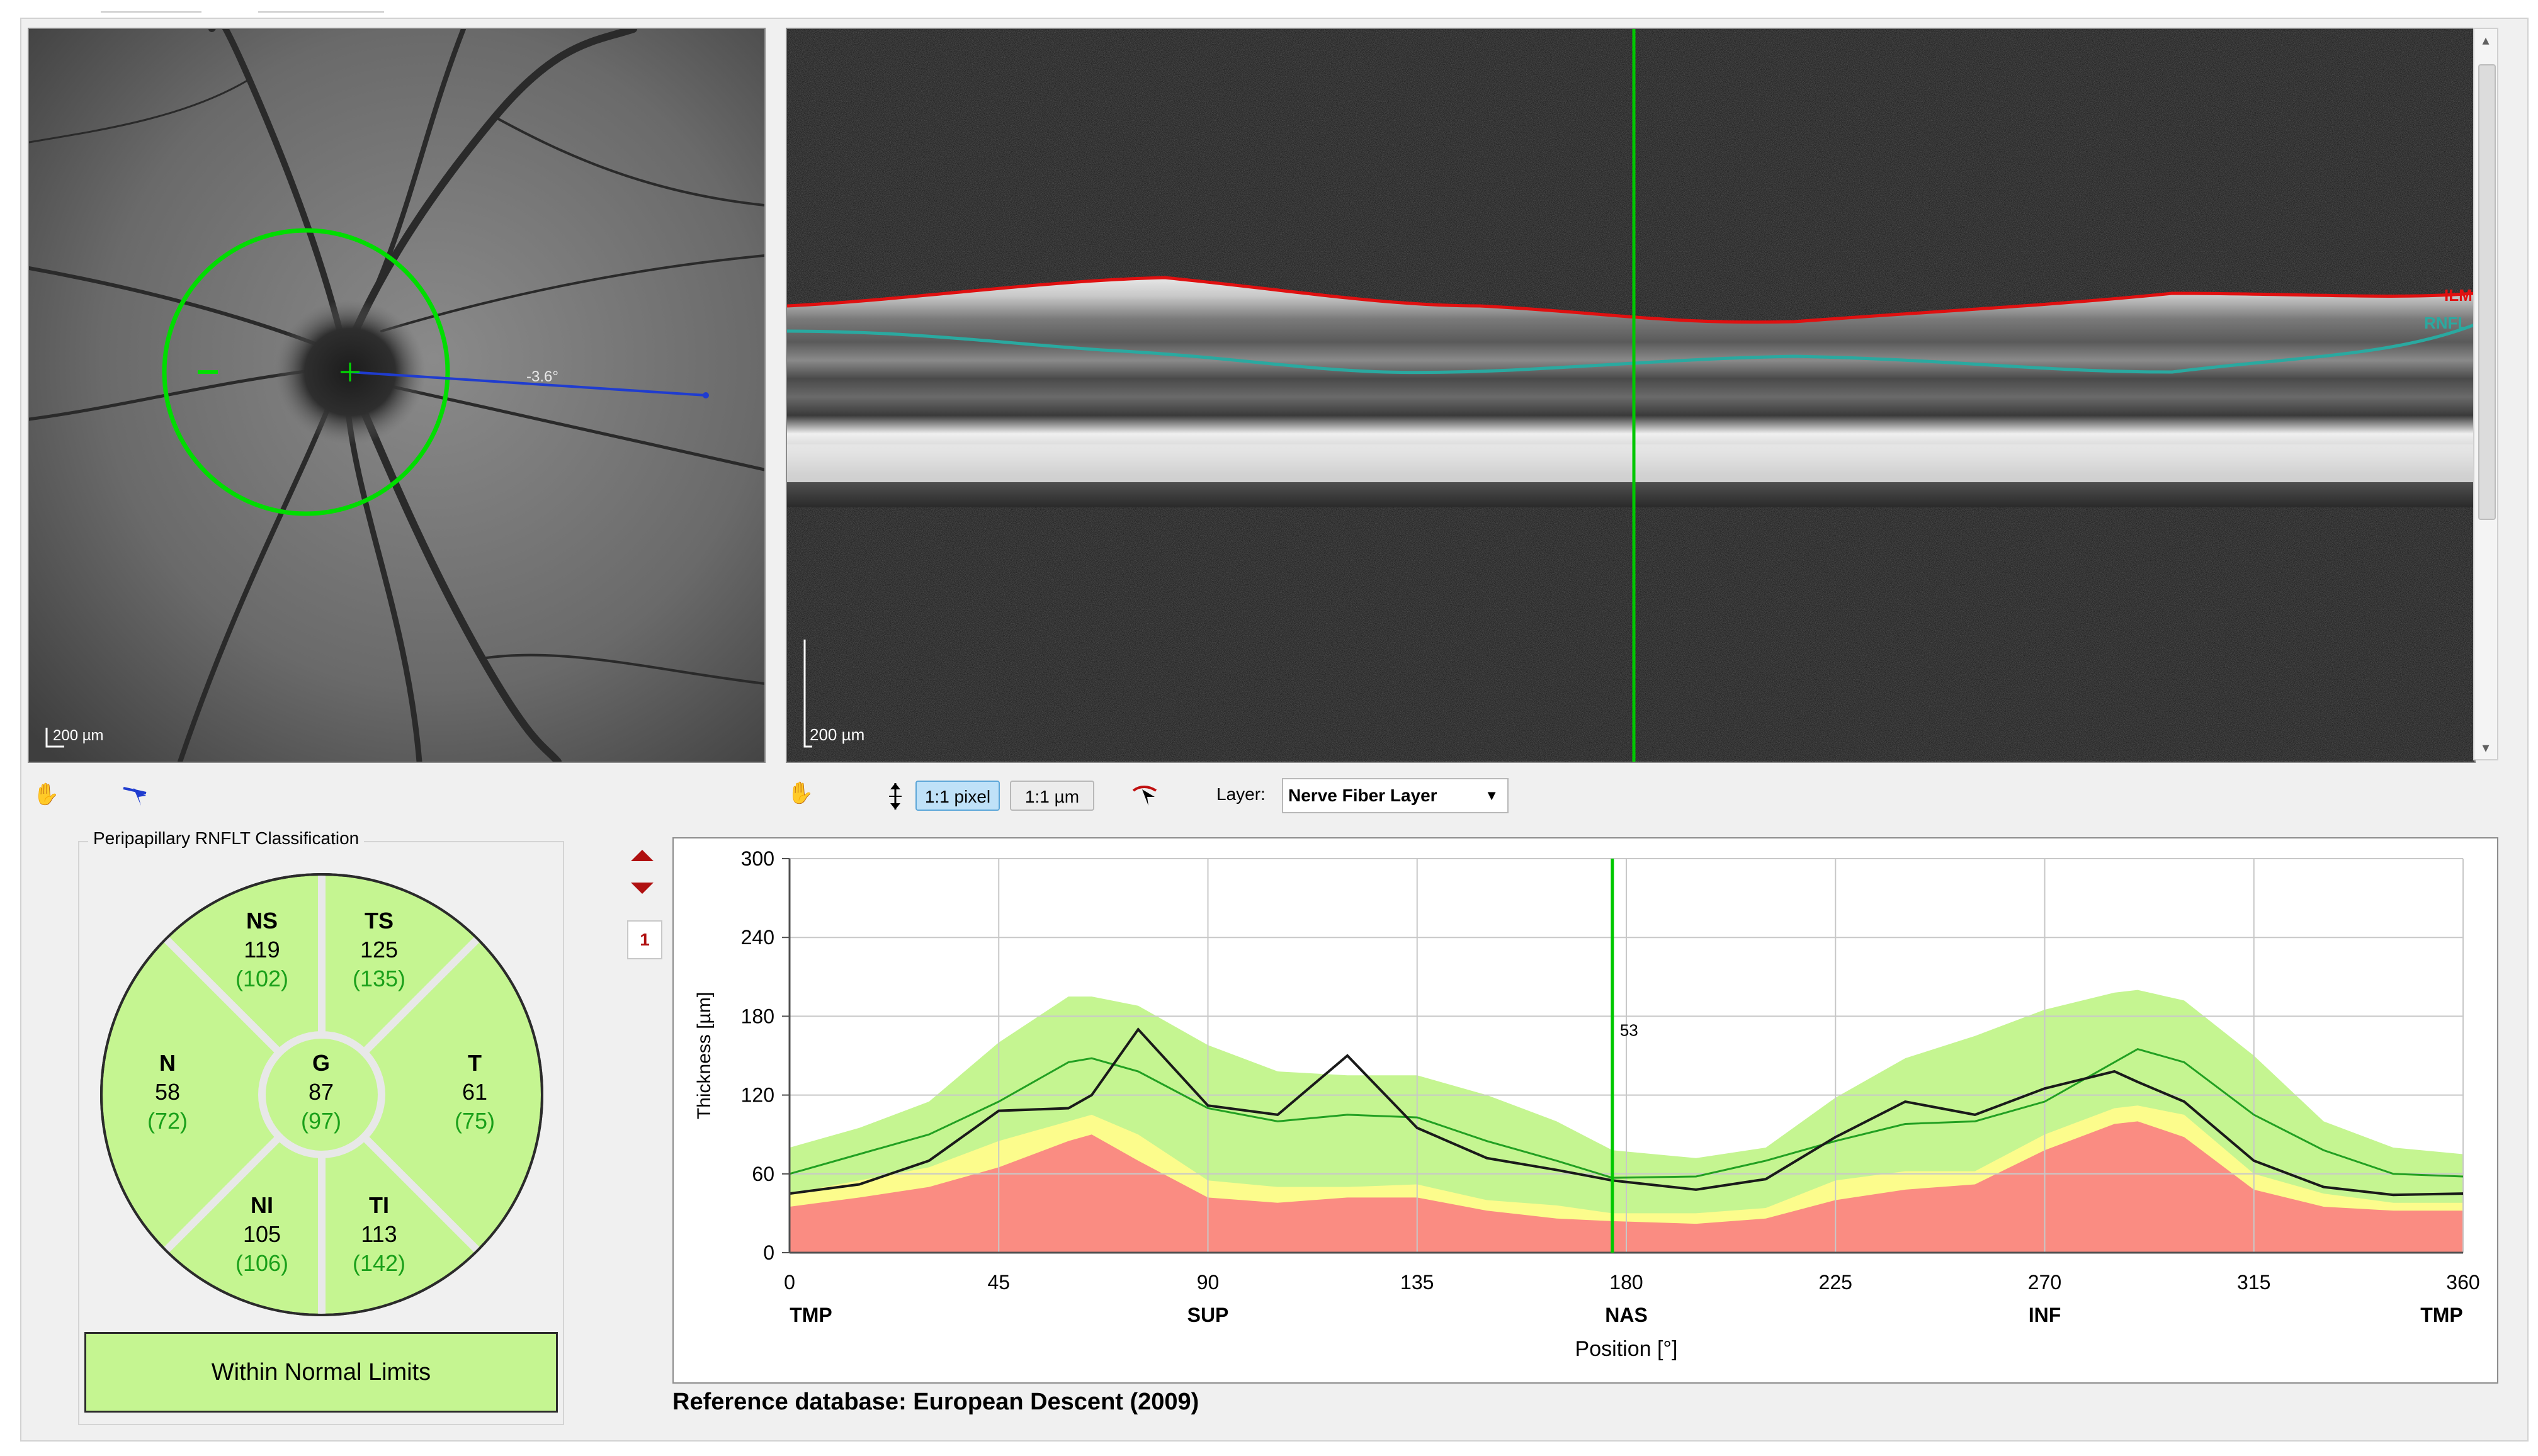  I want to click on sector-ref: (75), so click(475, 1121).